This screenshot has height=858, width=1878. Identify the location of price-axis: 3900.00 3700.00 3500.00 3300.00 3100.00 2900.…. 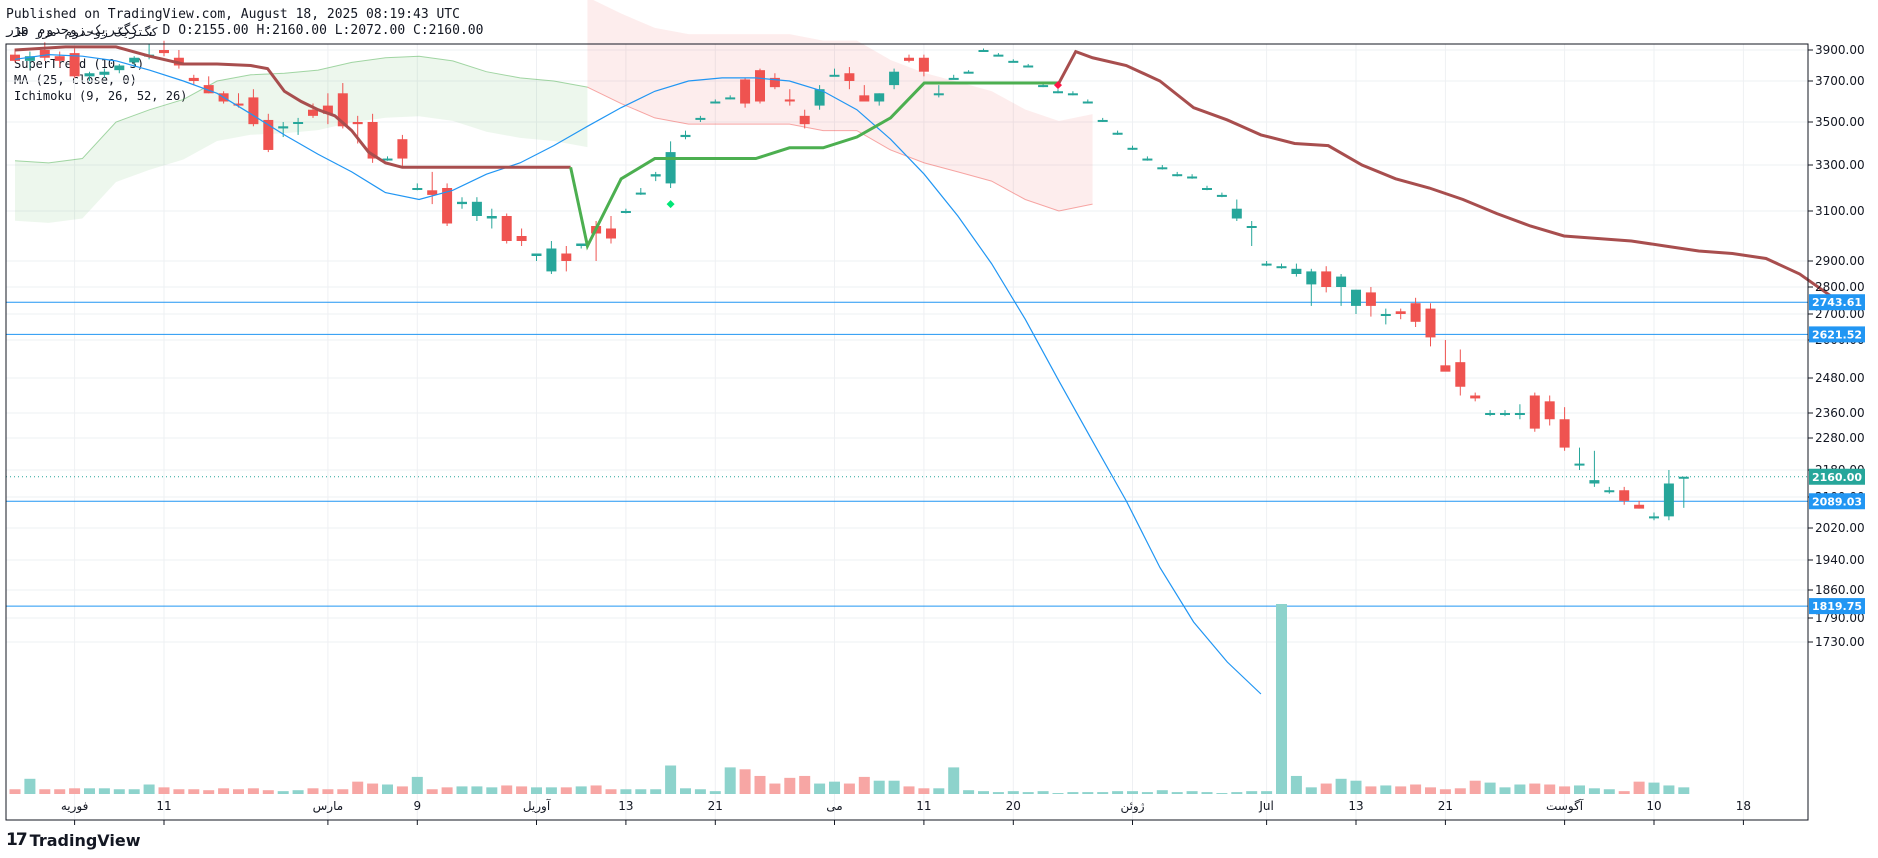
(1836, 346).